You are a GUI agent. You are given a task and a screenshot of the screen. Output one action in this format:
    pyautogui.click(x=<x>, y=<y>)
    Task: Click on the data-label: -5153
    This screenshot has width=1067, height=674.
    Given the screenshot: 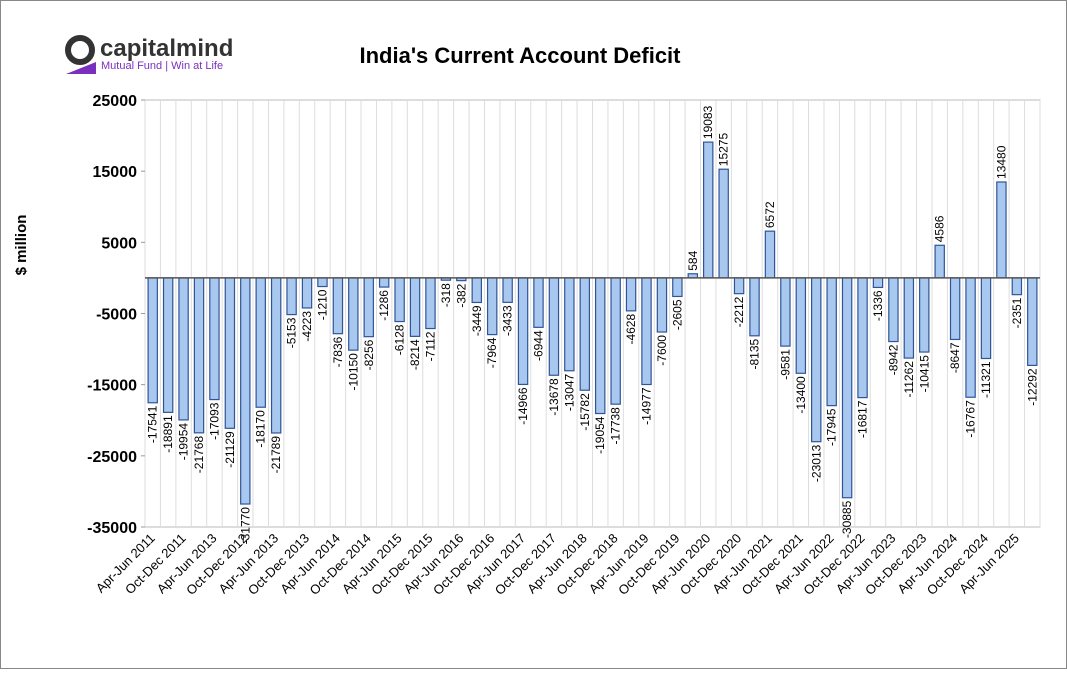 What is the action you would take?
    pyautogui.click(x=292, y=332)
    